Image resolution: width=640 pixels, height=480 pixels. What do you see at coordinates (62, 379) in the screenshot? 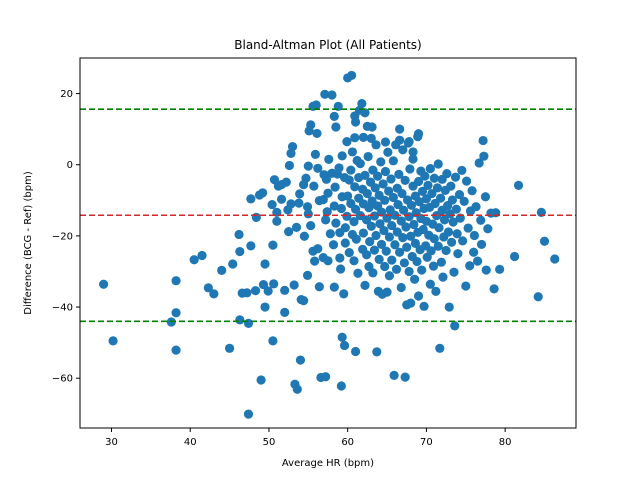
I see `y-tick-label: −60` at bounding box center [62, 379].